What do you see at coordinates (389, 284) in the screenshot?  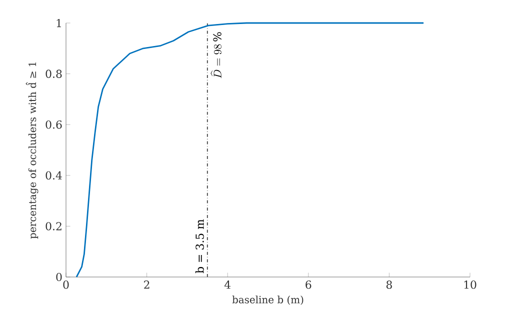 I see `x-tick-label: 8` at bounding box center [389, 284].